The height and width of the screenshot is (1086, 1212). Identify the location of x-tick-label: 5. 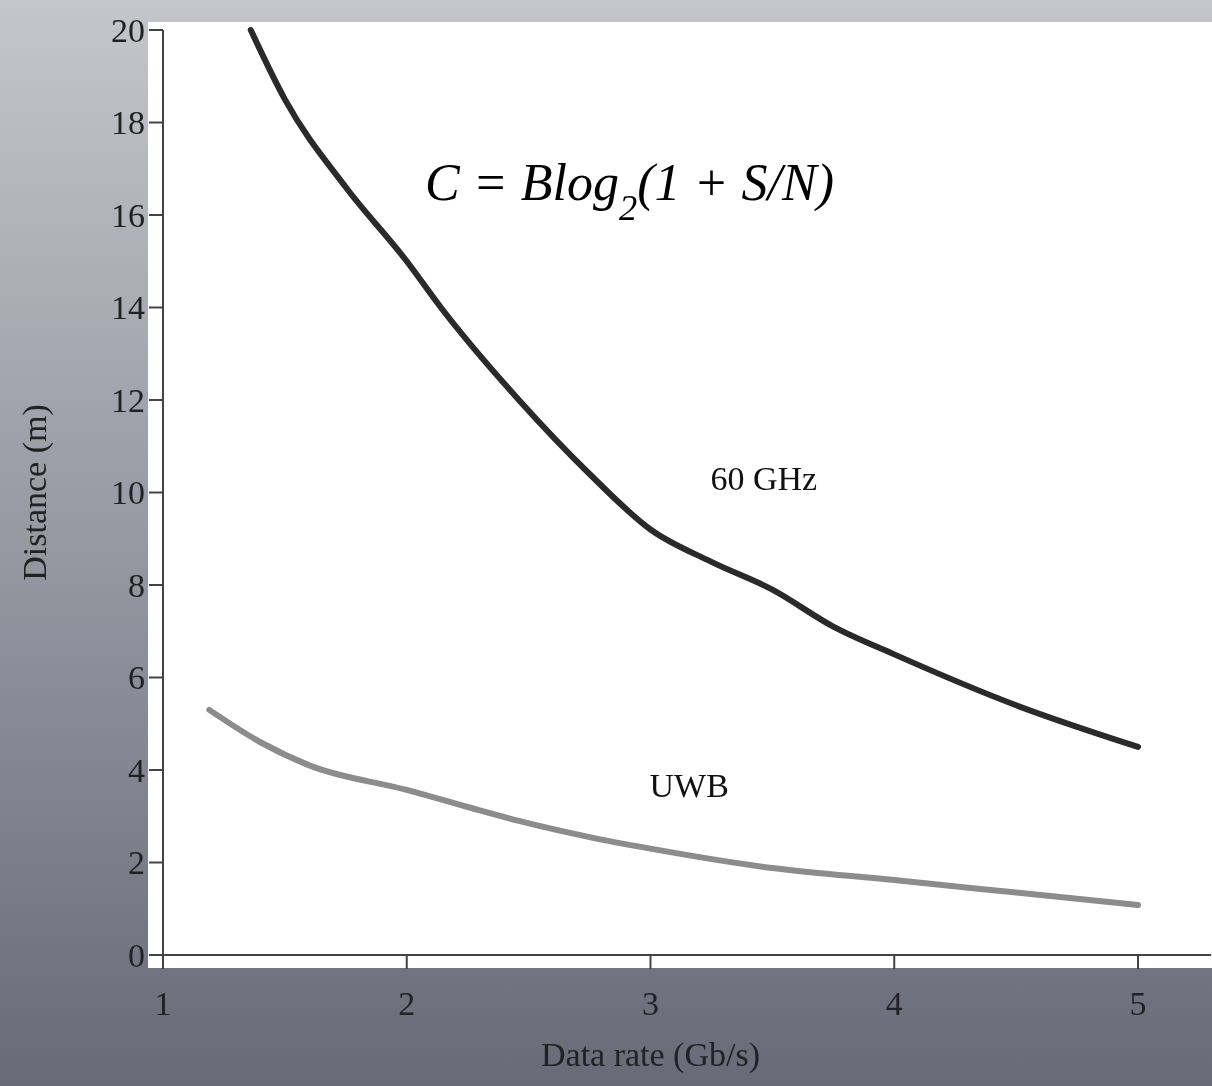
(1138, 1003).